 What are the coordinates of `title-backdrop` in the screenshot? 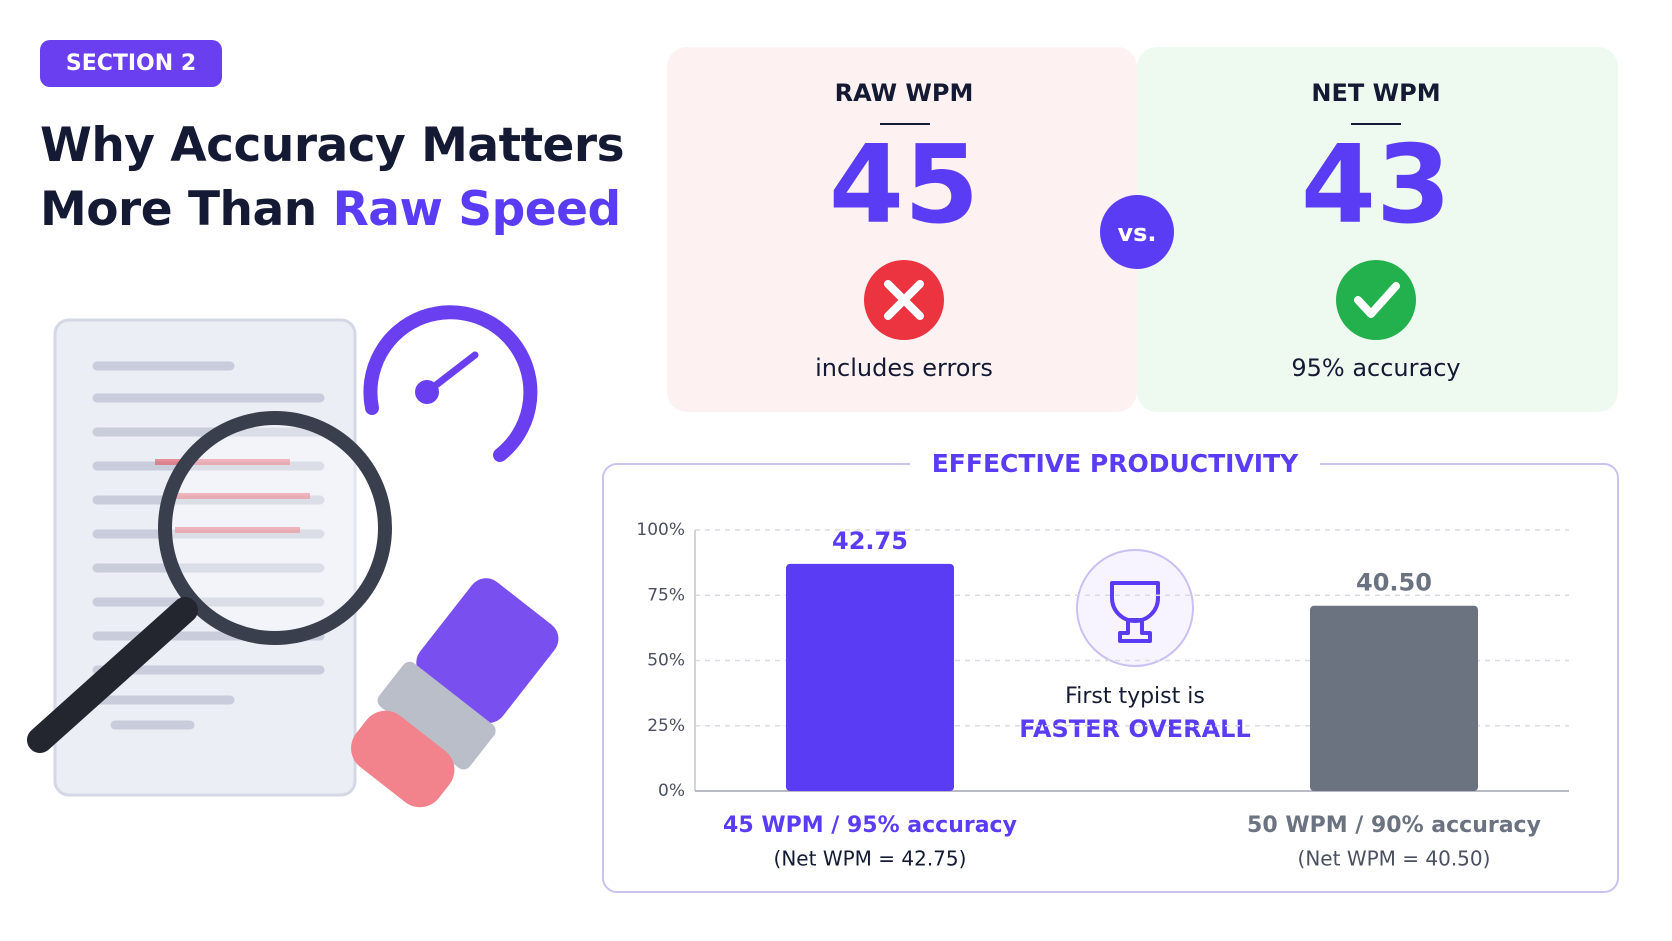 It's located at (1115, 464).